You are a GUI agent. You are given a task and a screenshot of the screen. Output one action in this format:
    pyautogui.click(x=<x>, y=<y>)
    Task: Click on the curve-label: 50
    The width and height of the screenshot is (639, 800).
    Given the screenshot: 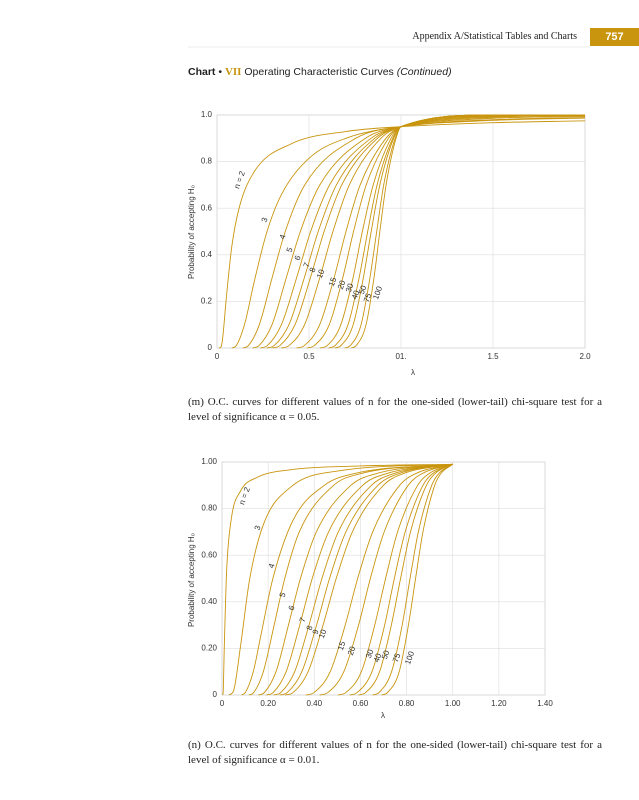 What is the action you would take?
    pyautogui.click(x=363, y=290)
    